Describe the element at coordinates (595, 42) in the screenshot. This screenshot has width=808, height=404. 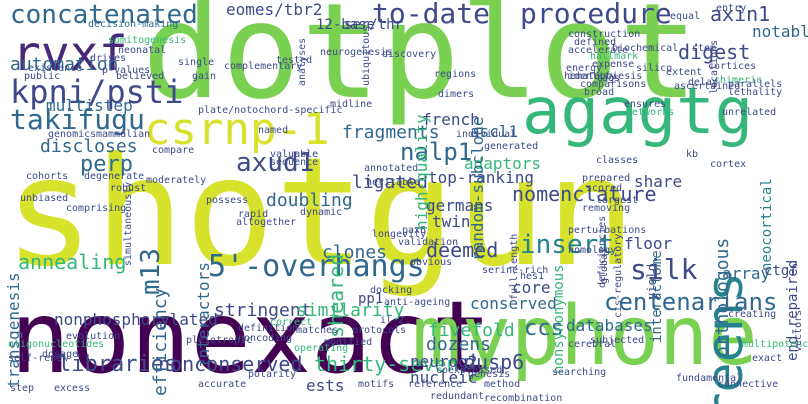
I see `word-defined: defined` at that location.